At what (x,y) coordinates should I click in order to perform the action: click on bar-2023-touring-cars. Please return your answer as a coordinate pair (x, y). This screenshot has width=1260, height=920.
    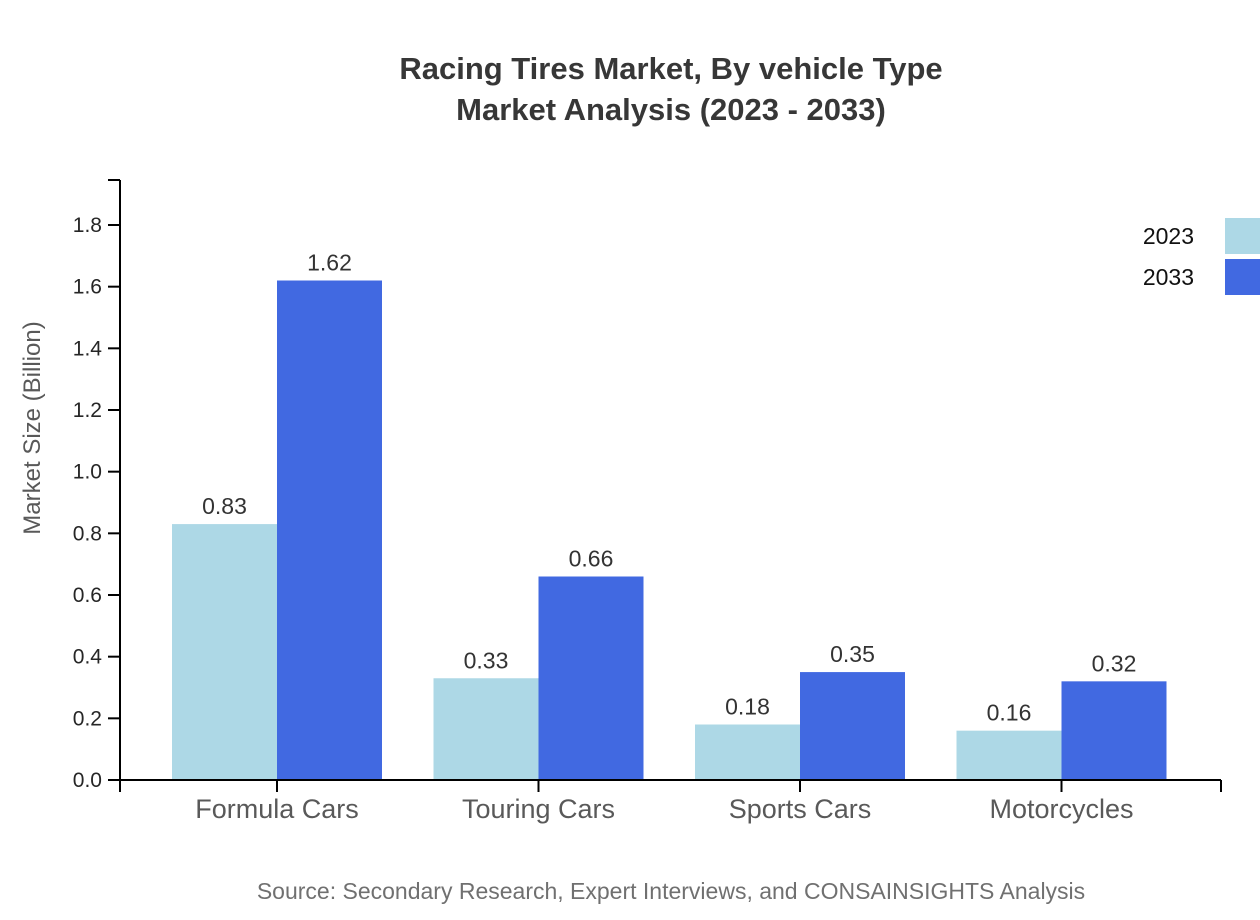
    Looking at the image, I should click on (486, 729).